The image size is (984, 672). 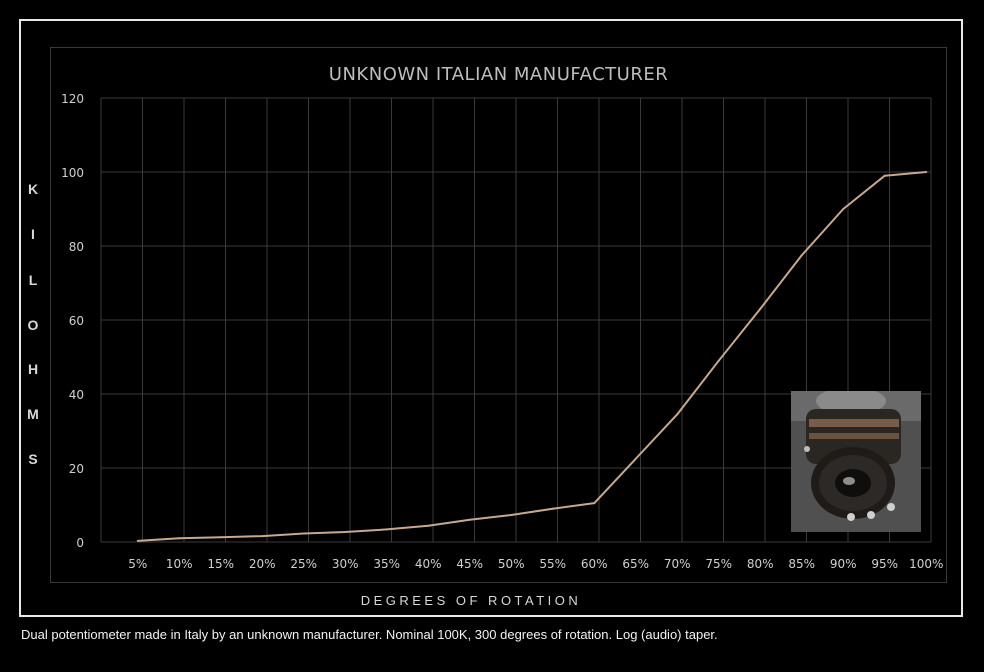 What do you see at coordinates (262, 564) in the screenshot?
I see `x-tick-label: 20%` at bounding box center [262, 564].